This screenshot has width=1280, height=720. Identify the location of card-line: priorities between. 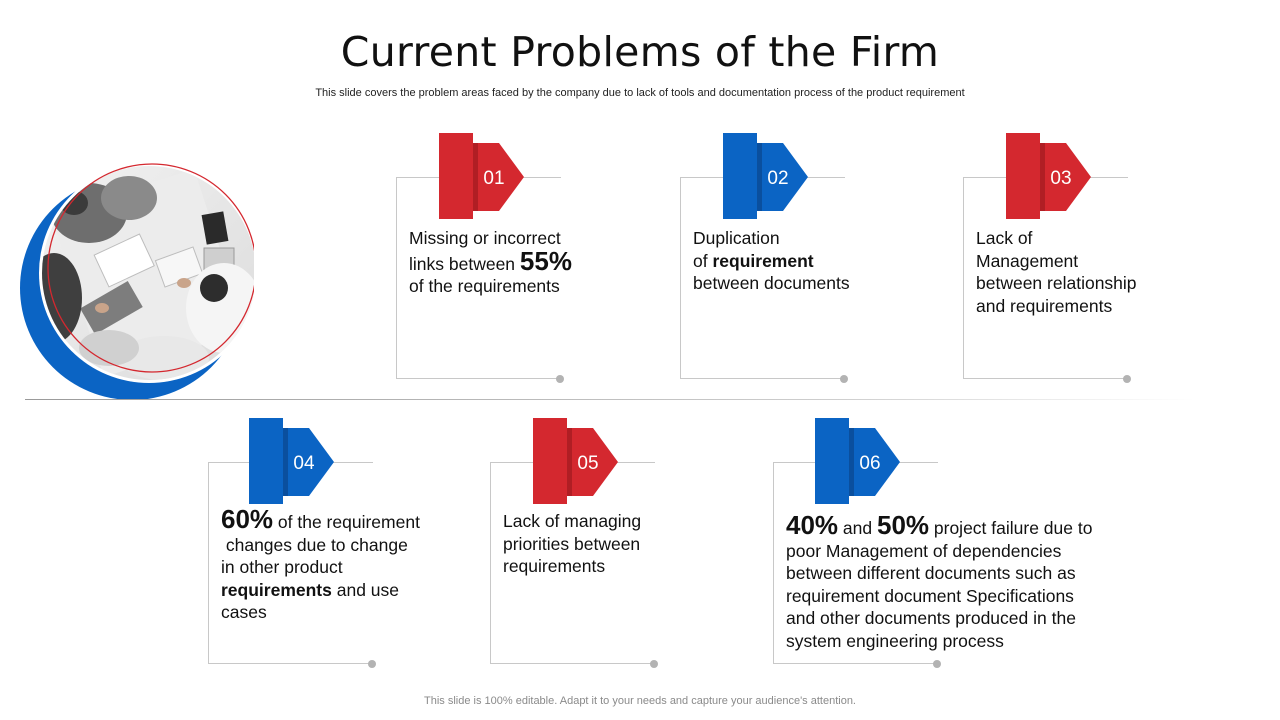
(572, 543).